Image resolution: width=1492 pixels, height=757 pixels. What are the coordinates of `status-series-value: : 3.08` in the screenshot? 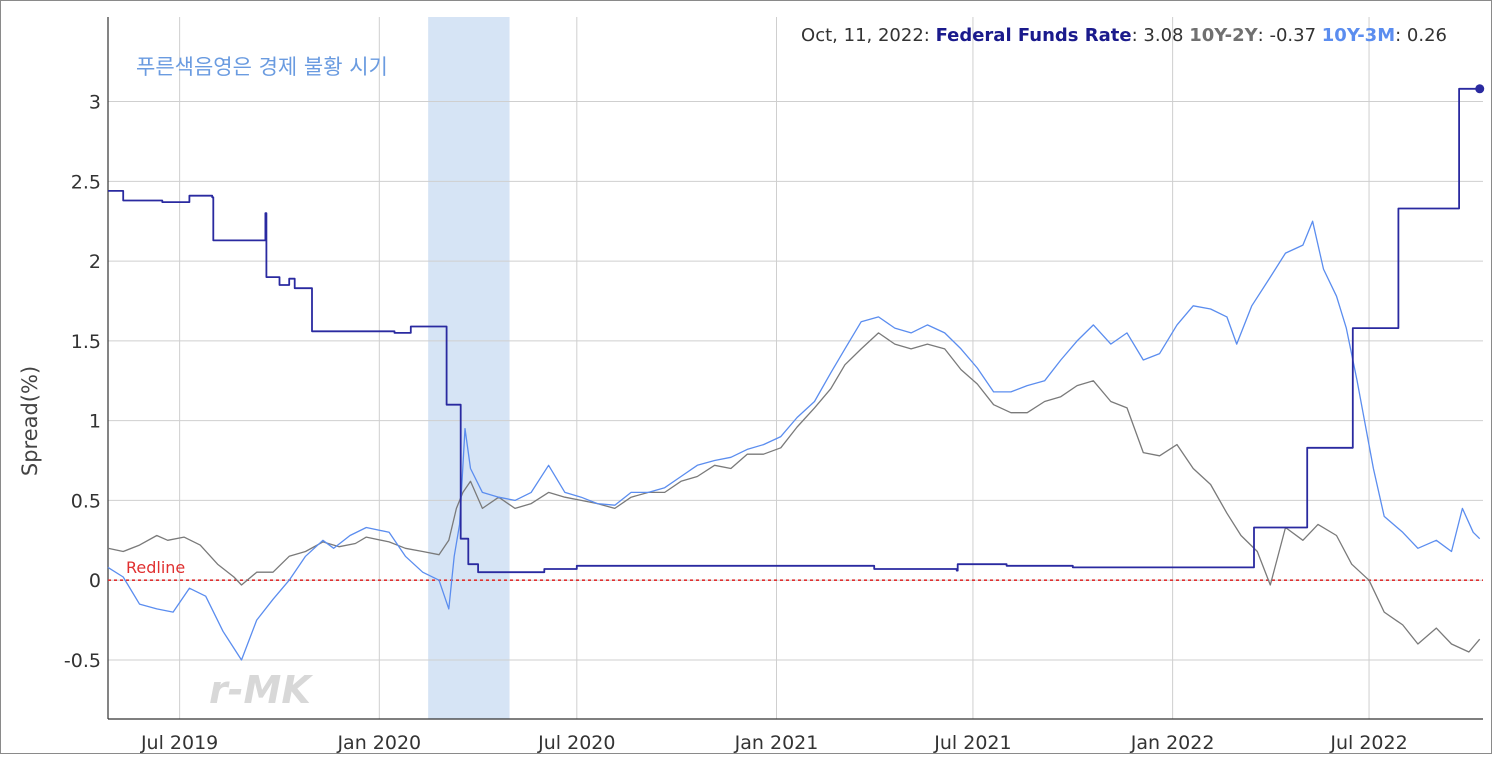 It's located at (1161, 35).